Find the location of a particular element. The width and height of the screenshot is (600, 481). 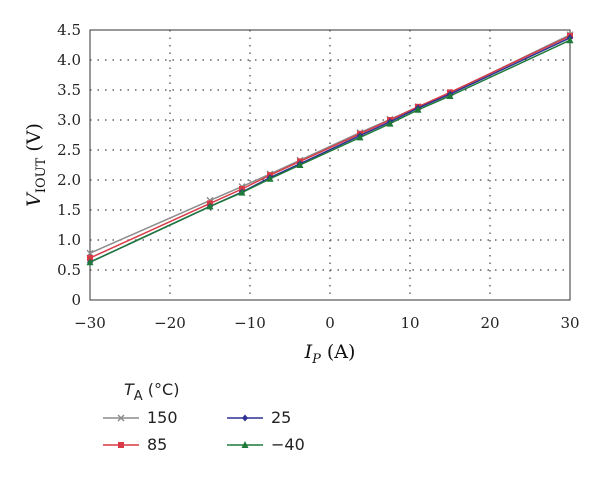

y-axis-ticks: 0 0.5 1.0 1.5 2.0 2.5 3.0 3.5 4.0 4.5 is located at coordinates (69, 165).